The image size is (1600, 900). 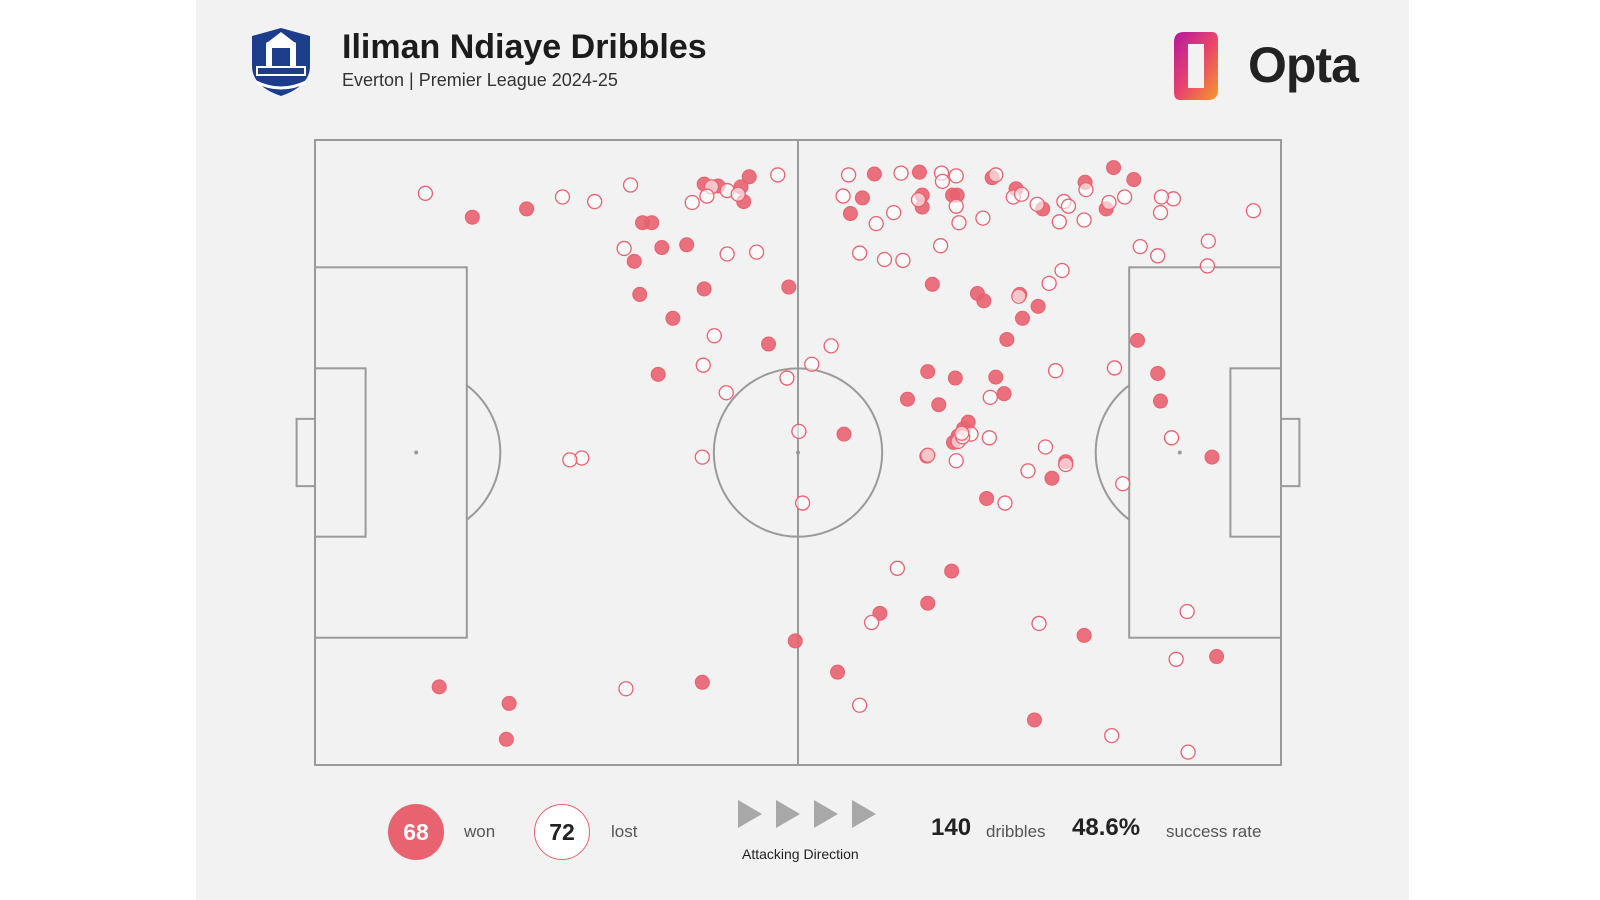 I want to click on chart-subtitle: Everton | Premier League 2024-25, so click(x=480, y=80).